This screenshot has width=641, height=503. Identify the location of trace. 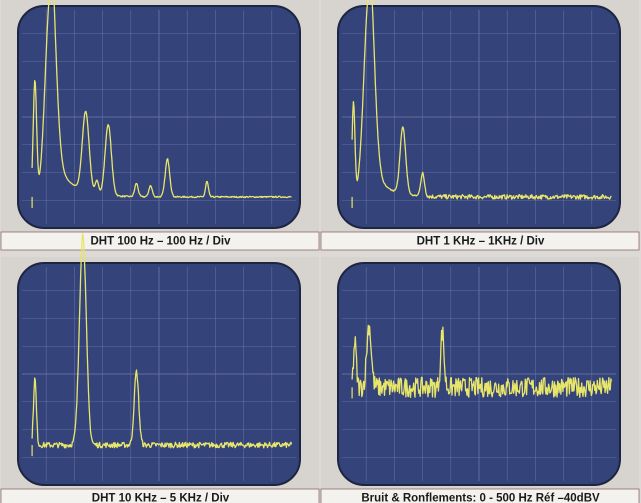
(482, 361).